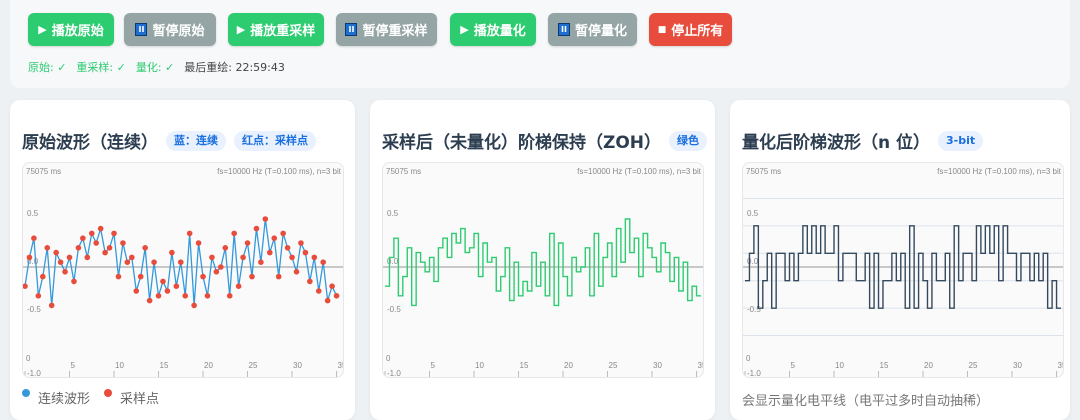 The width and height of the screenshot is (1080, 420). I want to click on button-label: 停止所有, so click(697, 31).